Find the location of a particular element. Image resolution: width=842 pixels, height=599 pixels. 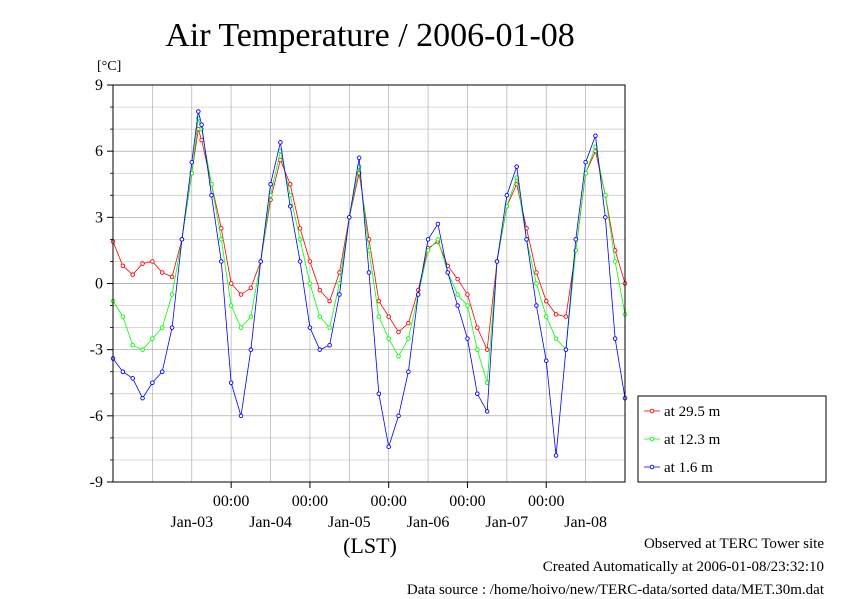

y-tick-label: -3 is located at coordinates (96, 350).